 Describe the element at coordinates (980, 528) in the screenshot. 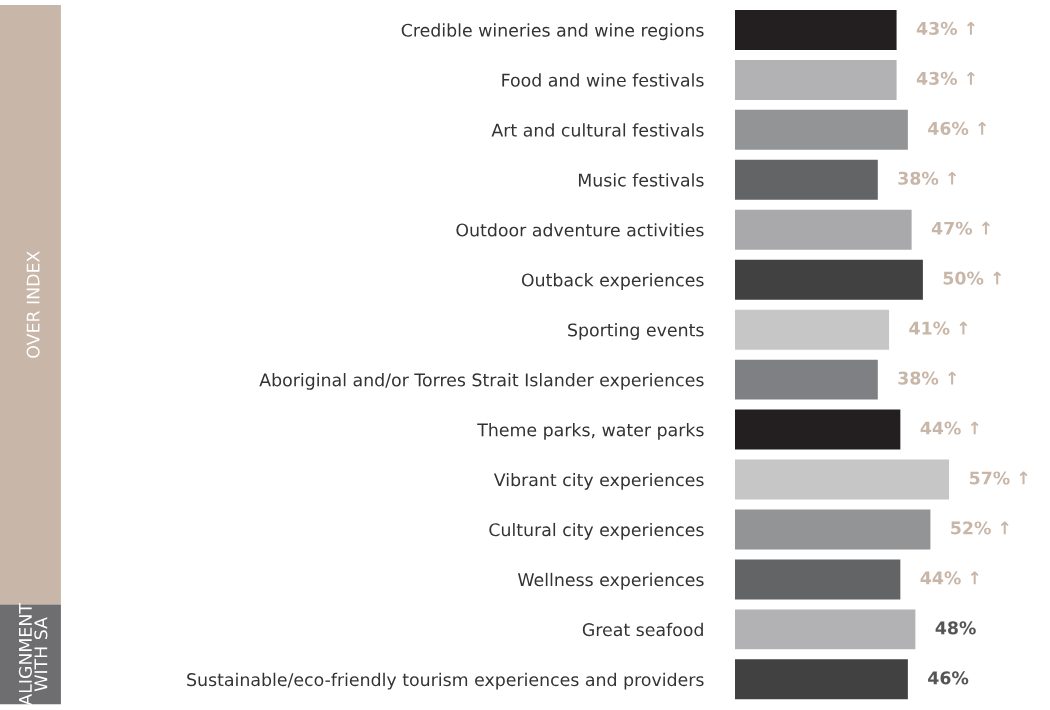

I see `data-label: 52% ↑` at that location.